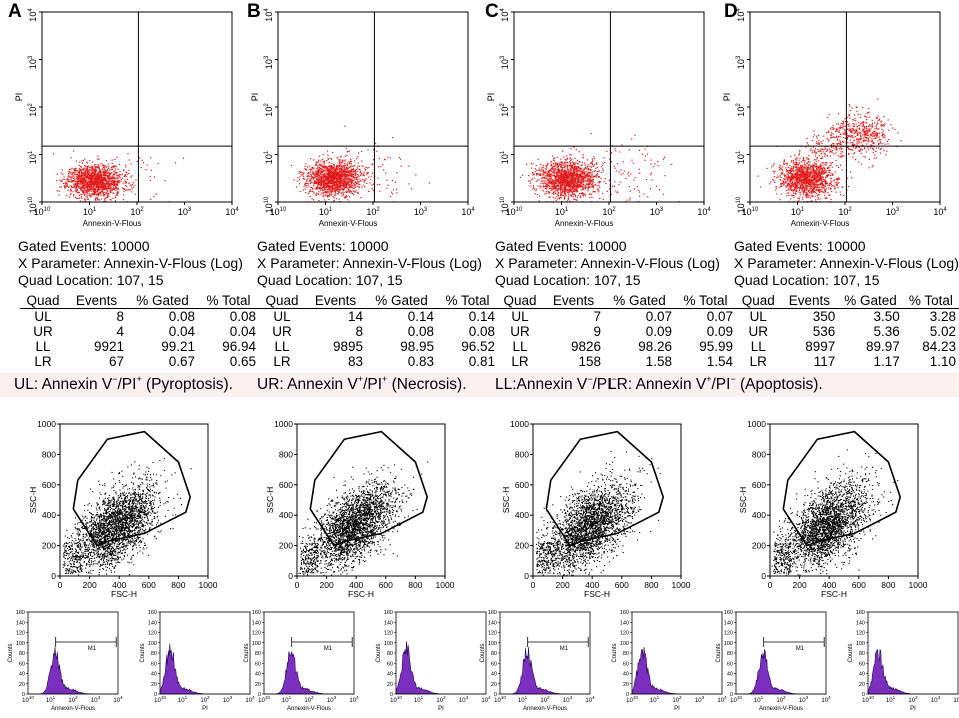 The image size is (959, 718). Describe the element at coordinates (205, 709) in the screenshot. I see `x-axis-label: PI` at that location.